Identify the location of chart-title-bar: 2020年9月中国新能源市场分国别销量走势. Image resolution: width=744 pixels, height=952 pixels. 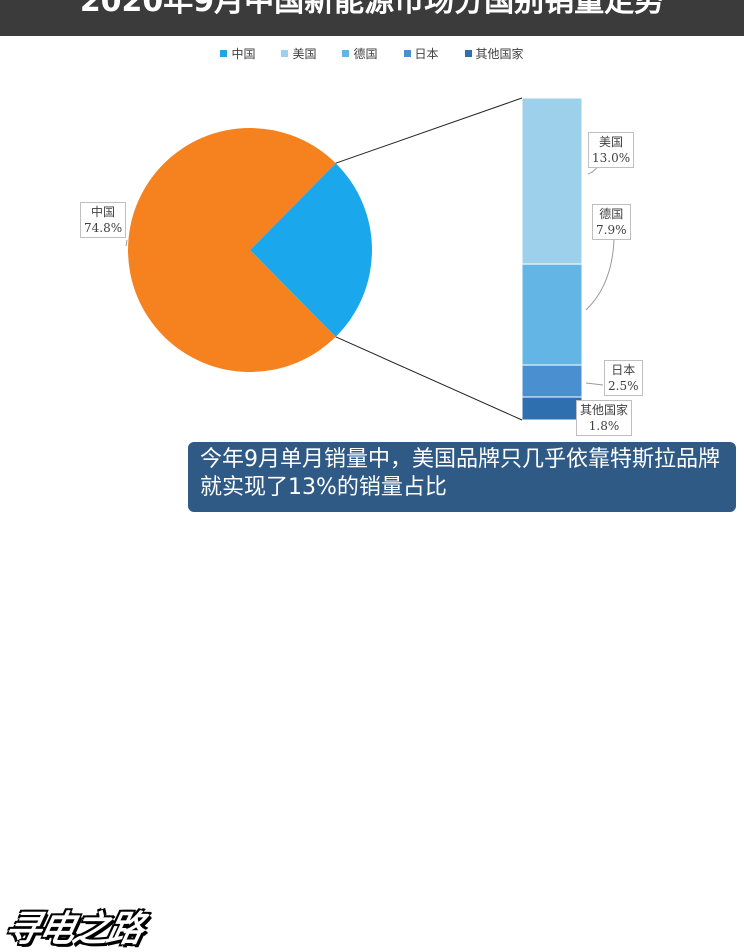
(372, 18).